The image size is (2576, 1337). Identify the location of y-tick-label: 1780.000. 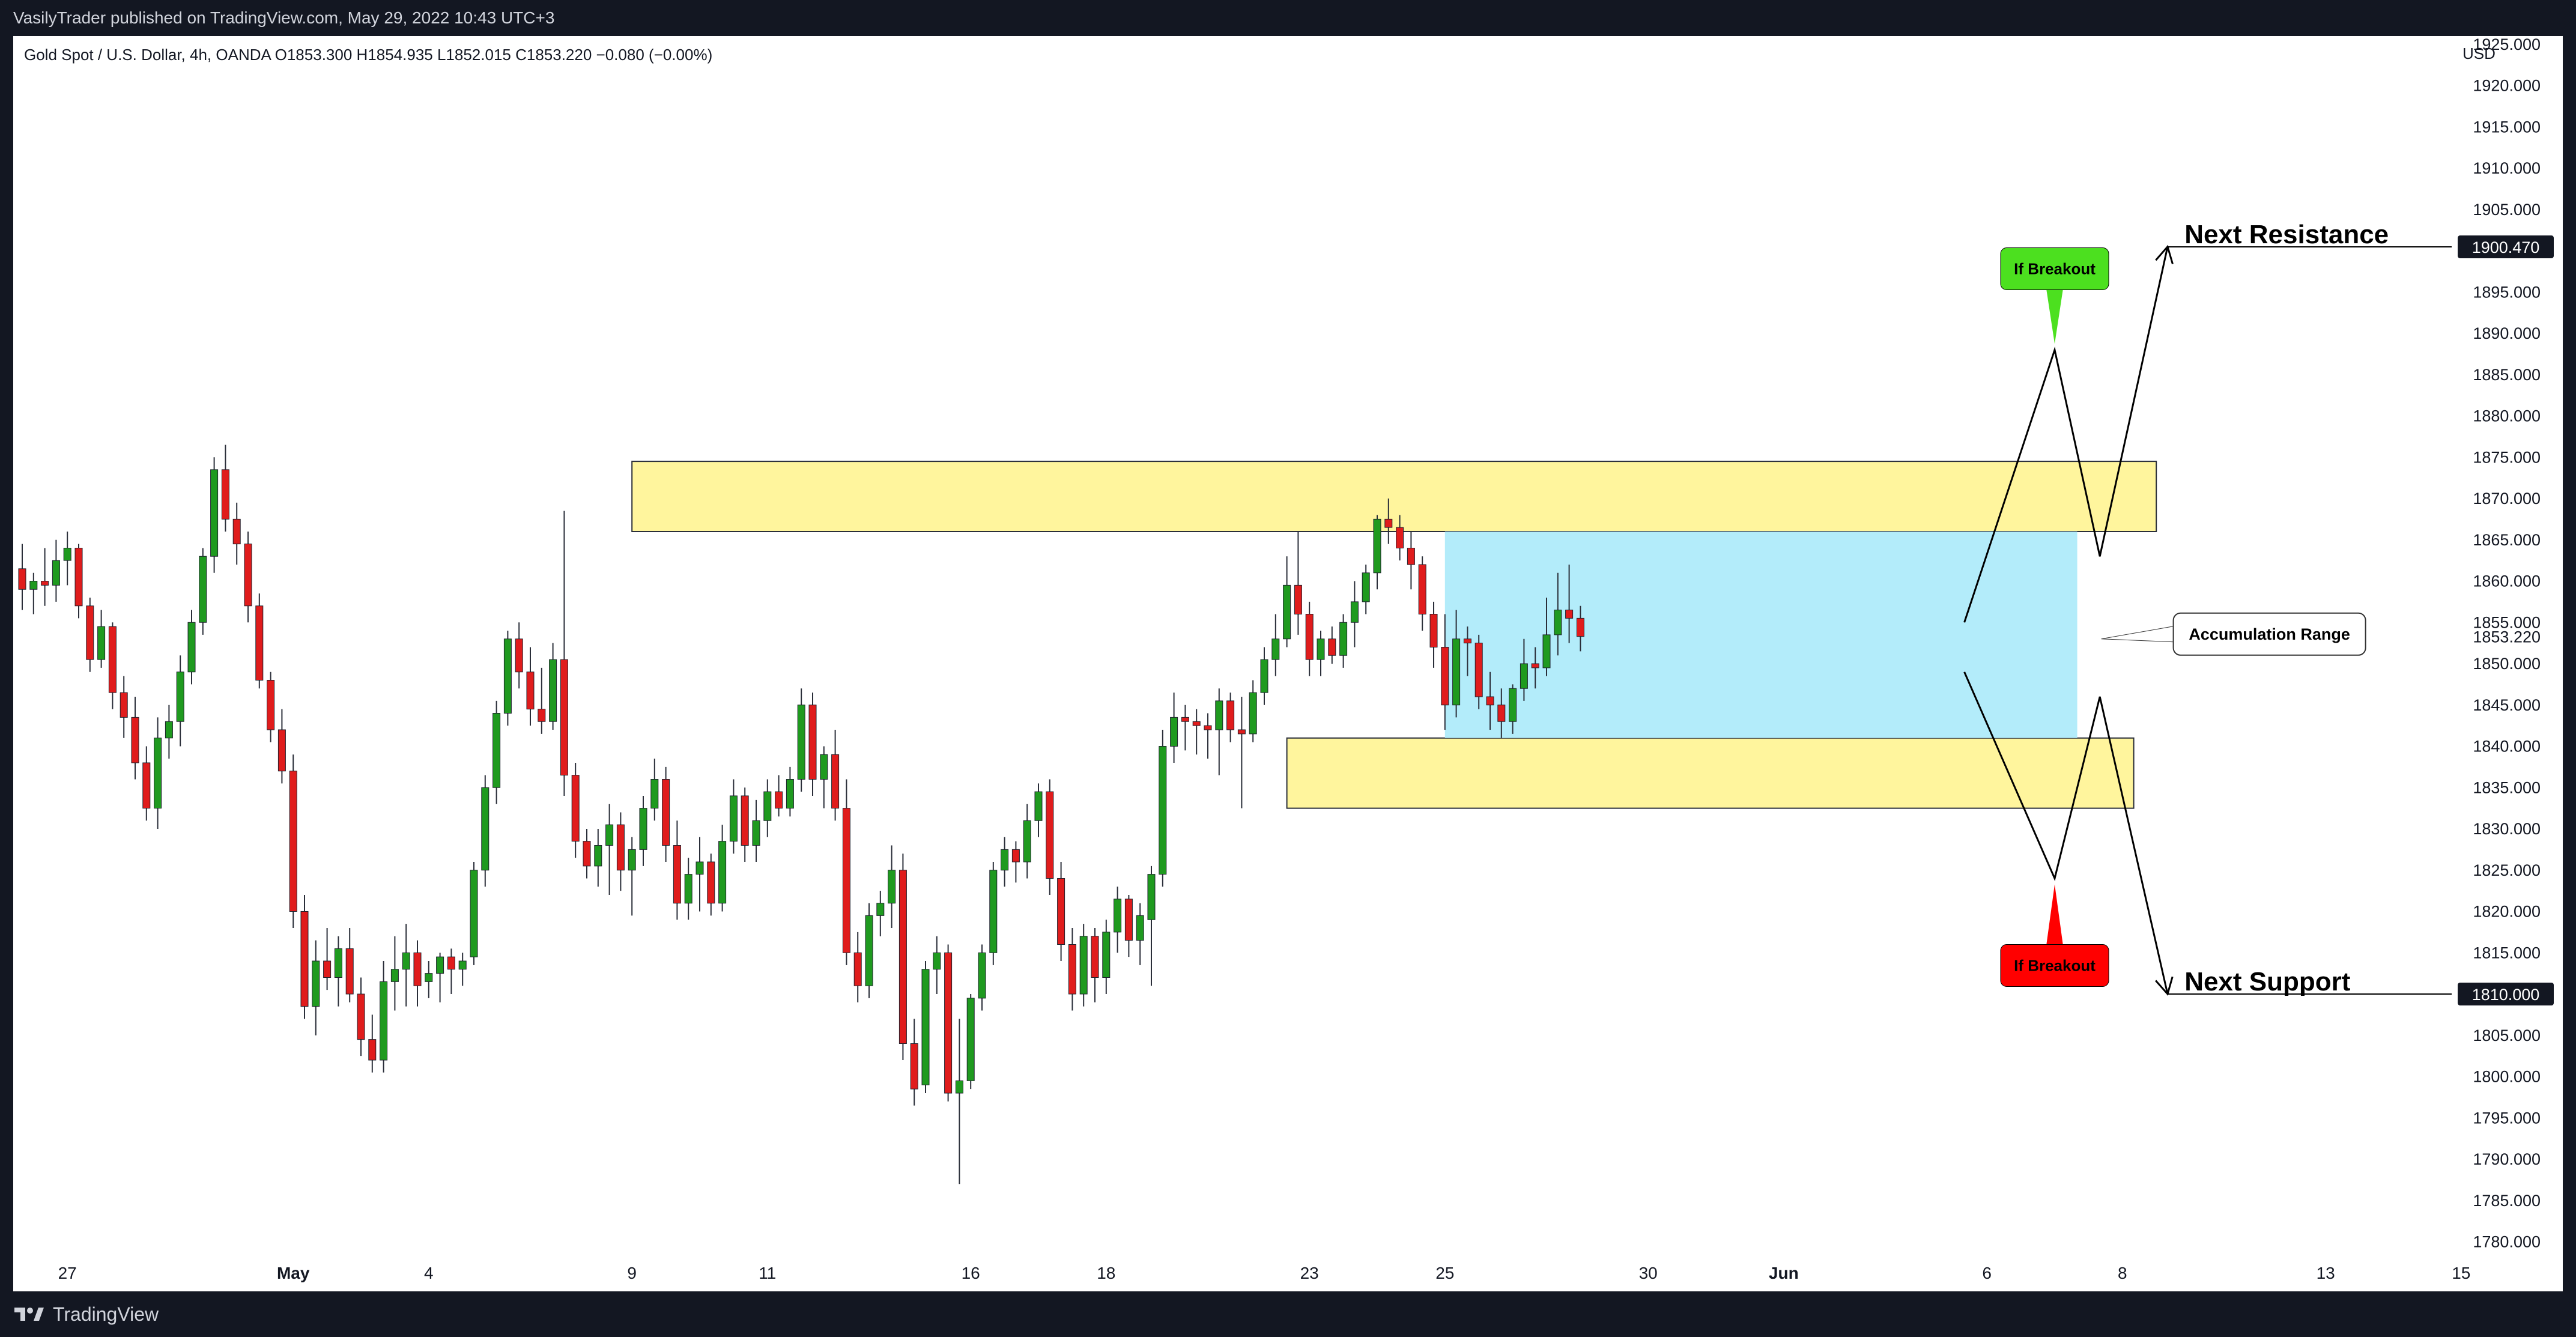
(2507, 1242).